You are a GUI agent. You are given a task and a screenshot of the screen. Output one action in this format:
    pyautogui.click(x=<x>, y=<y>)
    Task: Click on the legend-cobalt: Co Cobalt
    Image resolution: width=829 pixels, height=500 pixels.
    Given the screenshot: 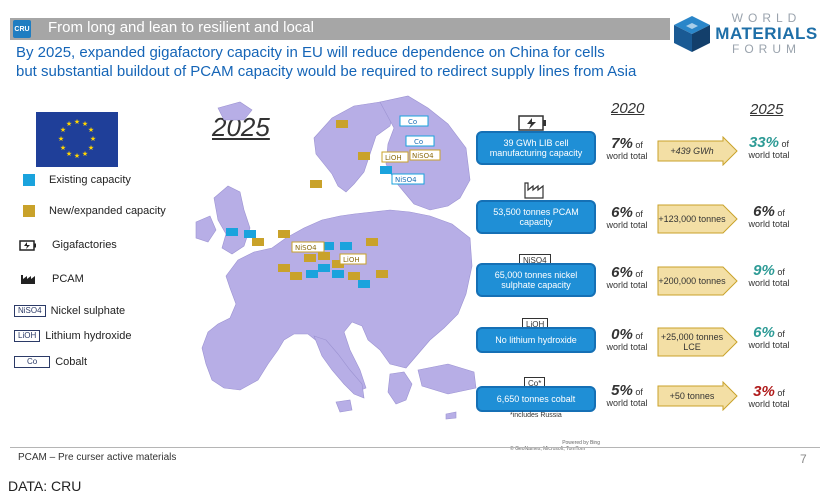 What is the action you would take?
    pyautogui.click(x=50, y=362)
    